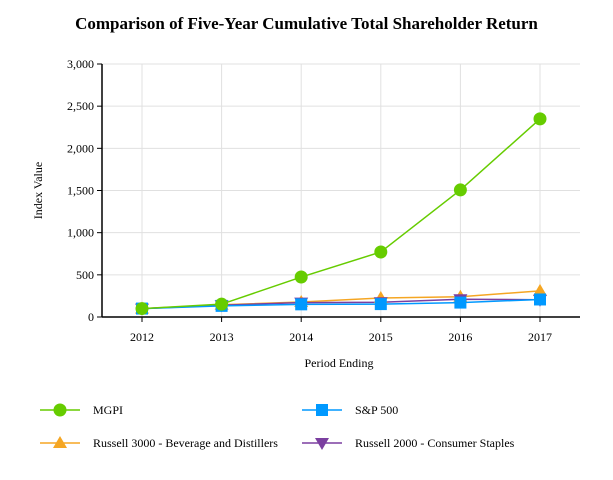 Image resolution: width=613 pixels, height=480 pixels. I want to click on x-tick-label: 2015, so click(381, 337).